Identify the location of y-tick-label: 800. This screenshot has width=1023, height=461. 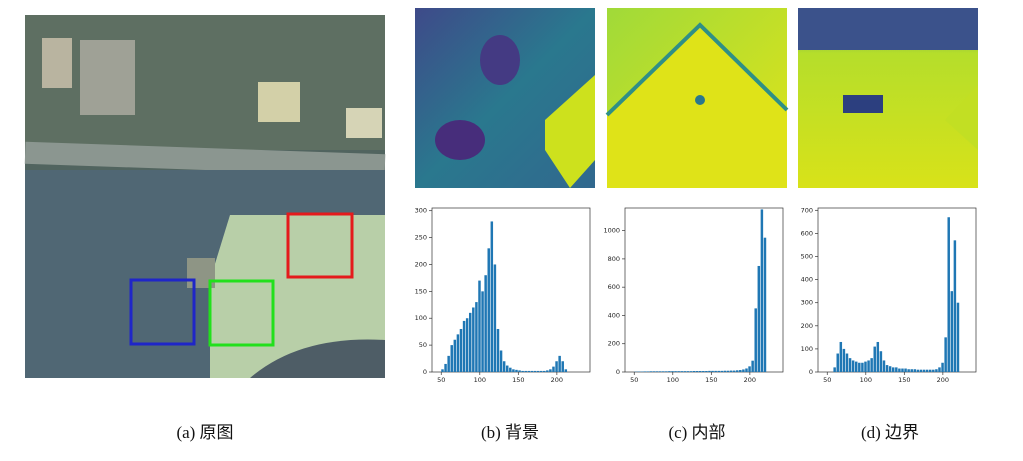
(614, 259).